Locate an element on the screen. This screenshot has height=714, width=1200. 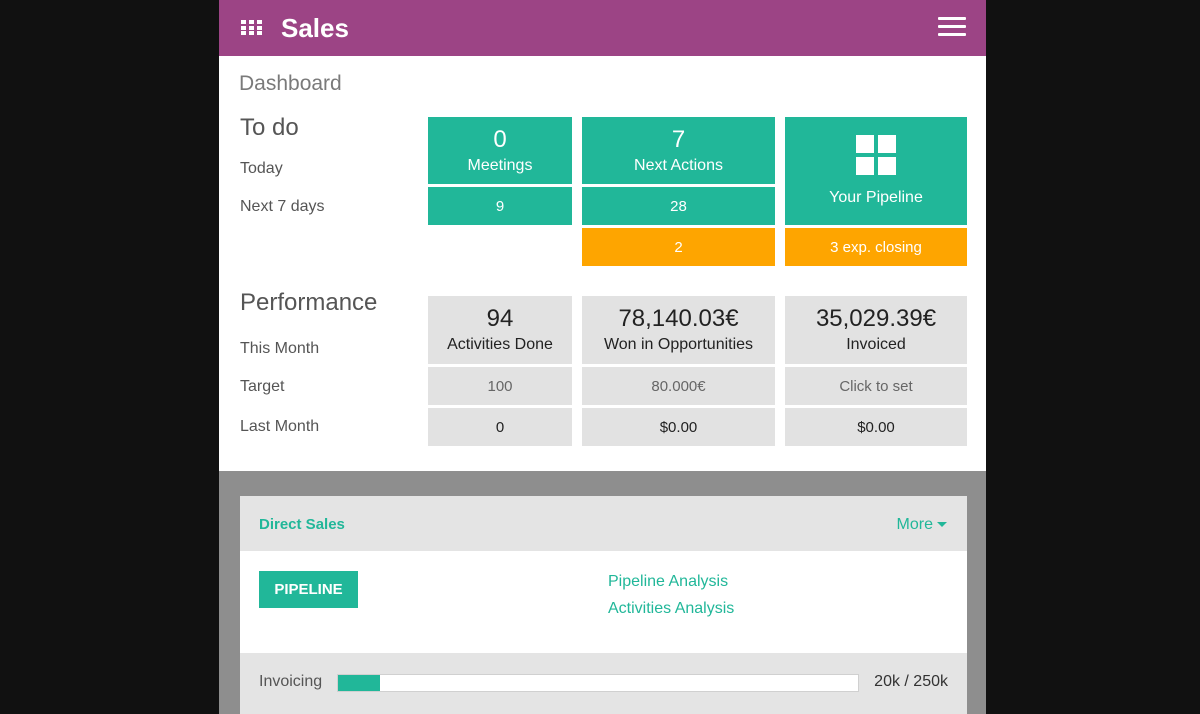
next-actions-next7-tile: 28 is located at coordinates (678, 206).